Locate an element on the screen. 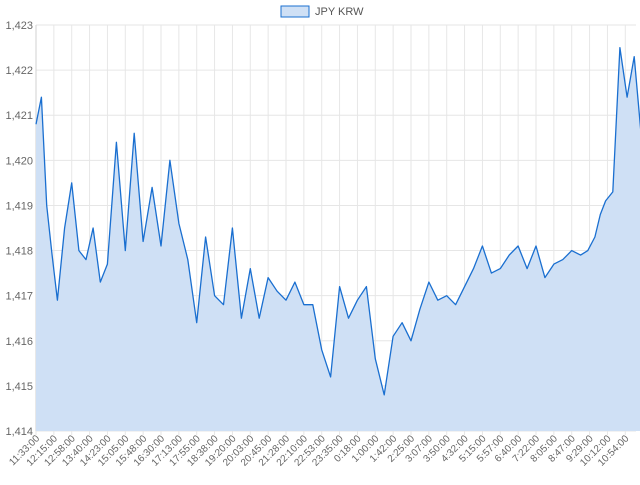 The width and height of the screenshot is (640, 485). legend: JPY KRW is located at coordinates (322, 11).